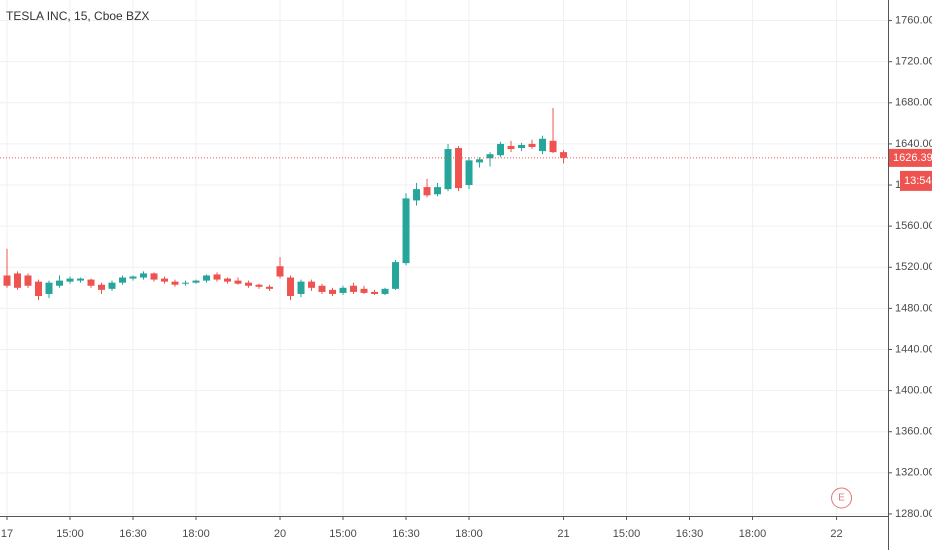 Image resolution: width=932 pixels, height=550 pixels. I want to click on chart-title: TESLA INC, 15, Cboe BZX, so click(77, 16).